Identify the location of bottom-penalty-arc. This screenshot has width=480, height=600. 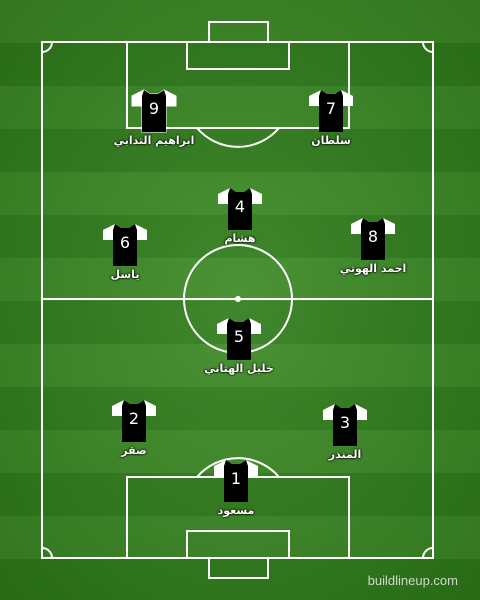
(238, 467).